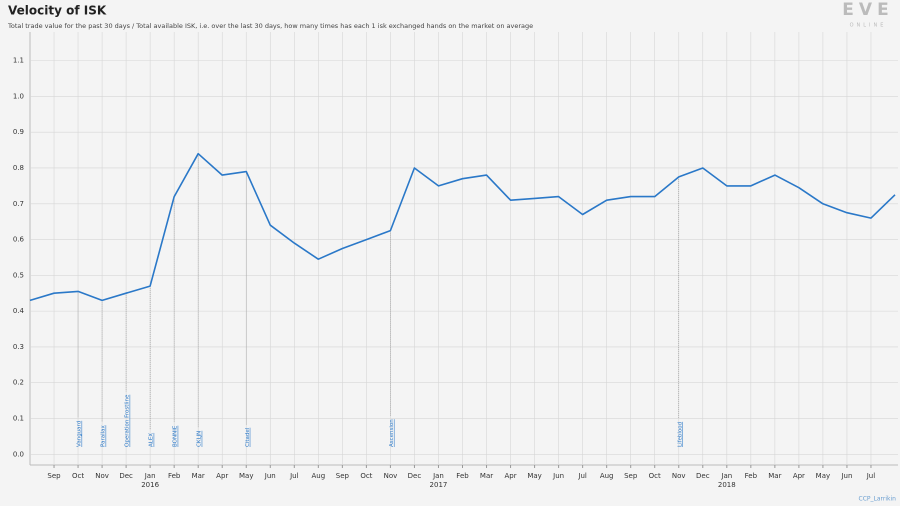 Image resolution: width=900 pixels, height=506 pixels. Describe the element at coordinates (57, 11) in the screenshot. I see `chart-title: Velocity of ISK` at that location.